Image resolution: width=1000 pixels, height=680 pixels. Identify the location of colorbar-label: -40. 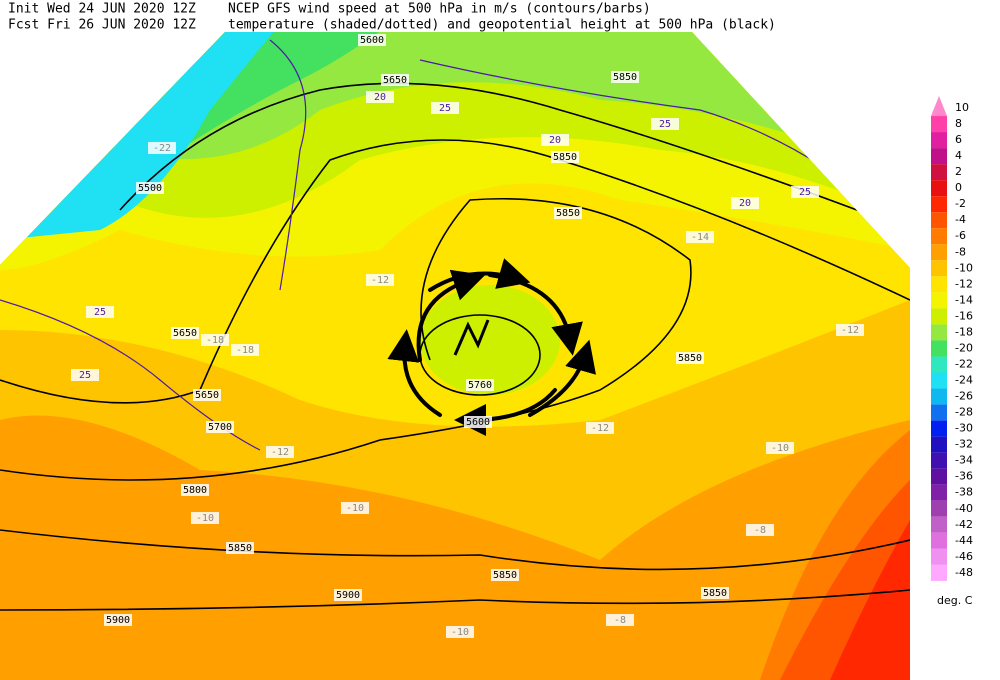
(964, 508).